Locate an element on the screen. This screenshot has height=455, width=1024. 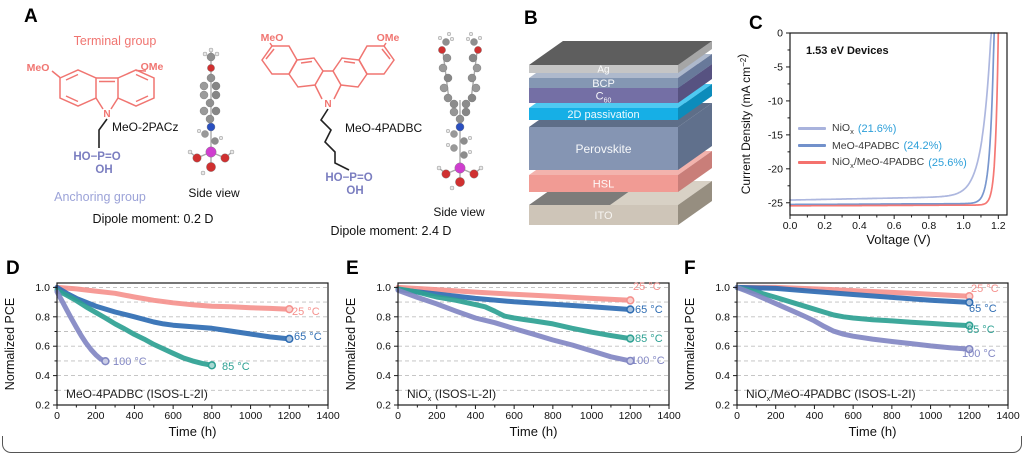
stack-layer-label: ITO is located at coordinates (603, 216).